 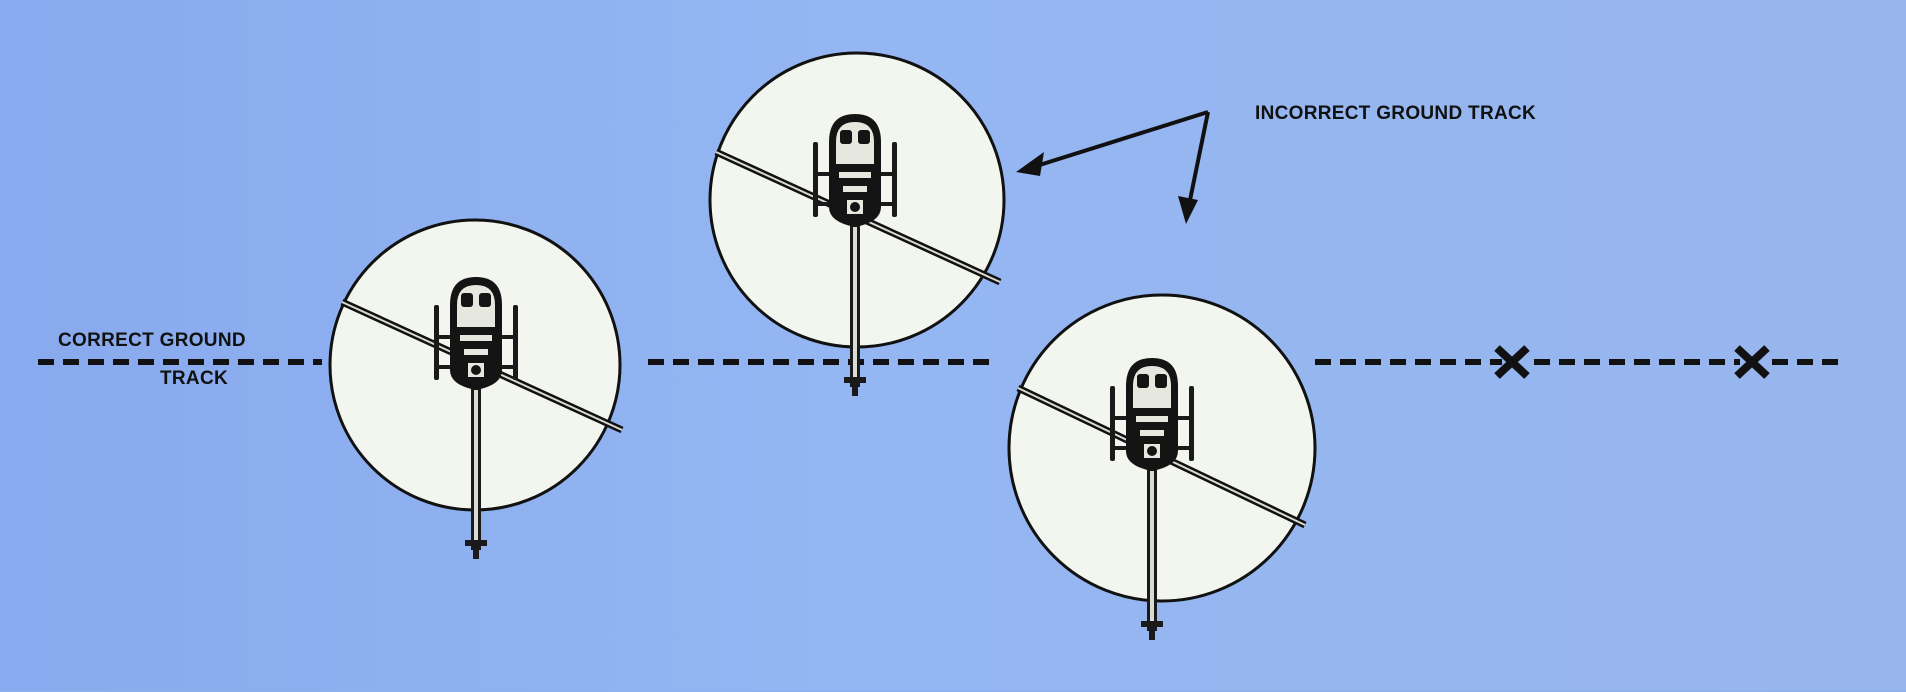 What do you see at coordinates (1396, 113) in the screenshot?
I see `incorrect-ground-track-label: INCORRECT GROUND TRACK` at bounding box center [1396, 113].